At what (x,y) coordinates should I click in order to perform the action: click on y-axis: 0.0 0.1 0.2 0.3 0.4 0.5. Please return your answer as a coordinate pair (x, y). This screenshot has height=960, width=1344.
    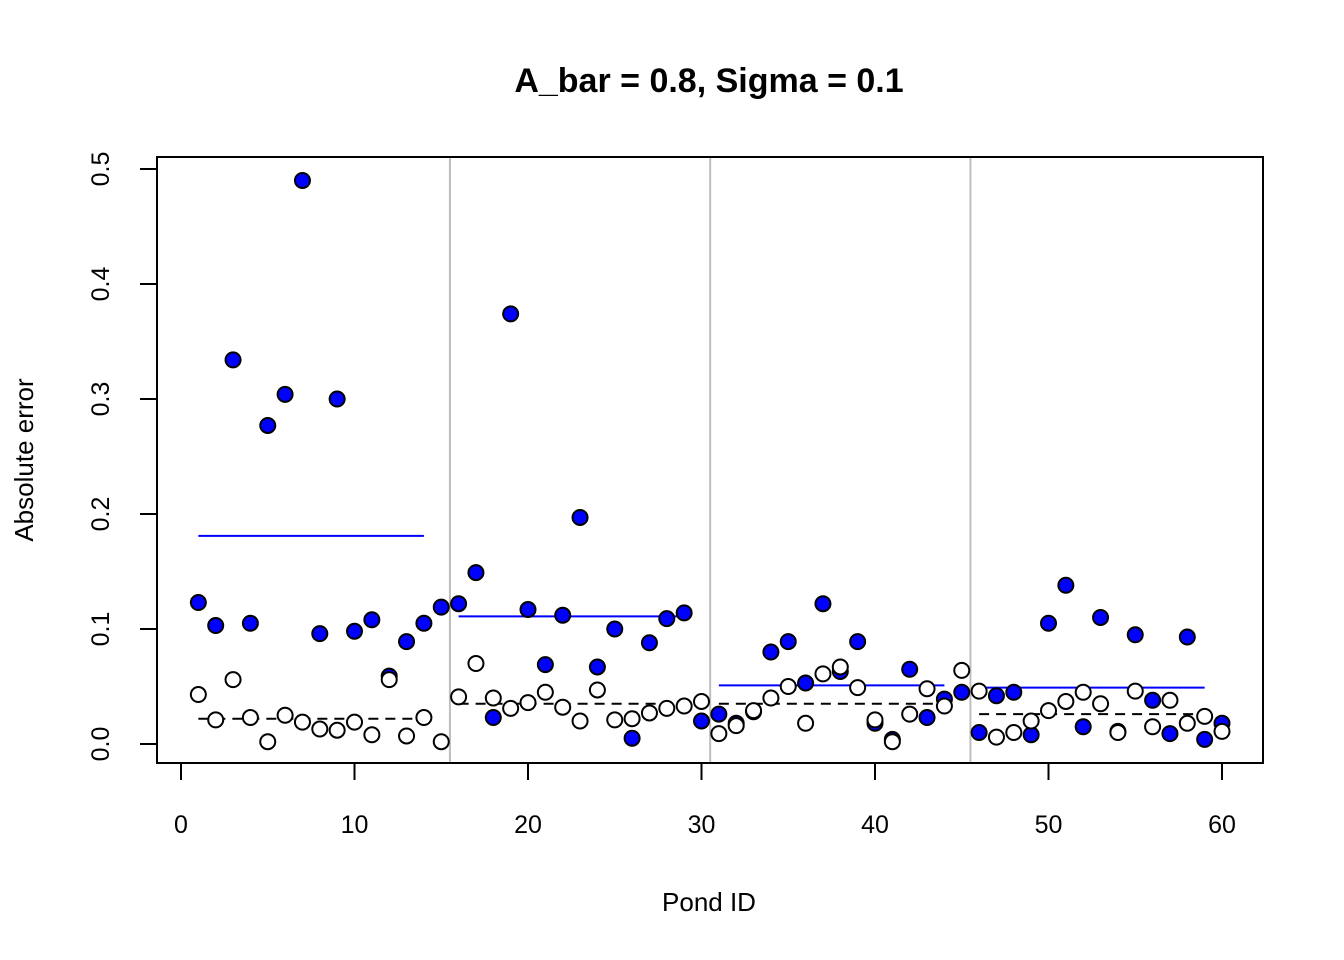
    Looking at the image, I should click on (122, 457).